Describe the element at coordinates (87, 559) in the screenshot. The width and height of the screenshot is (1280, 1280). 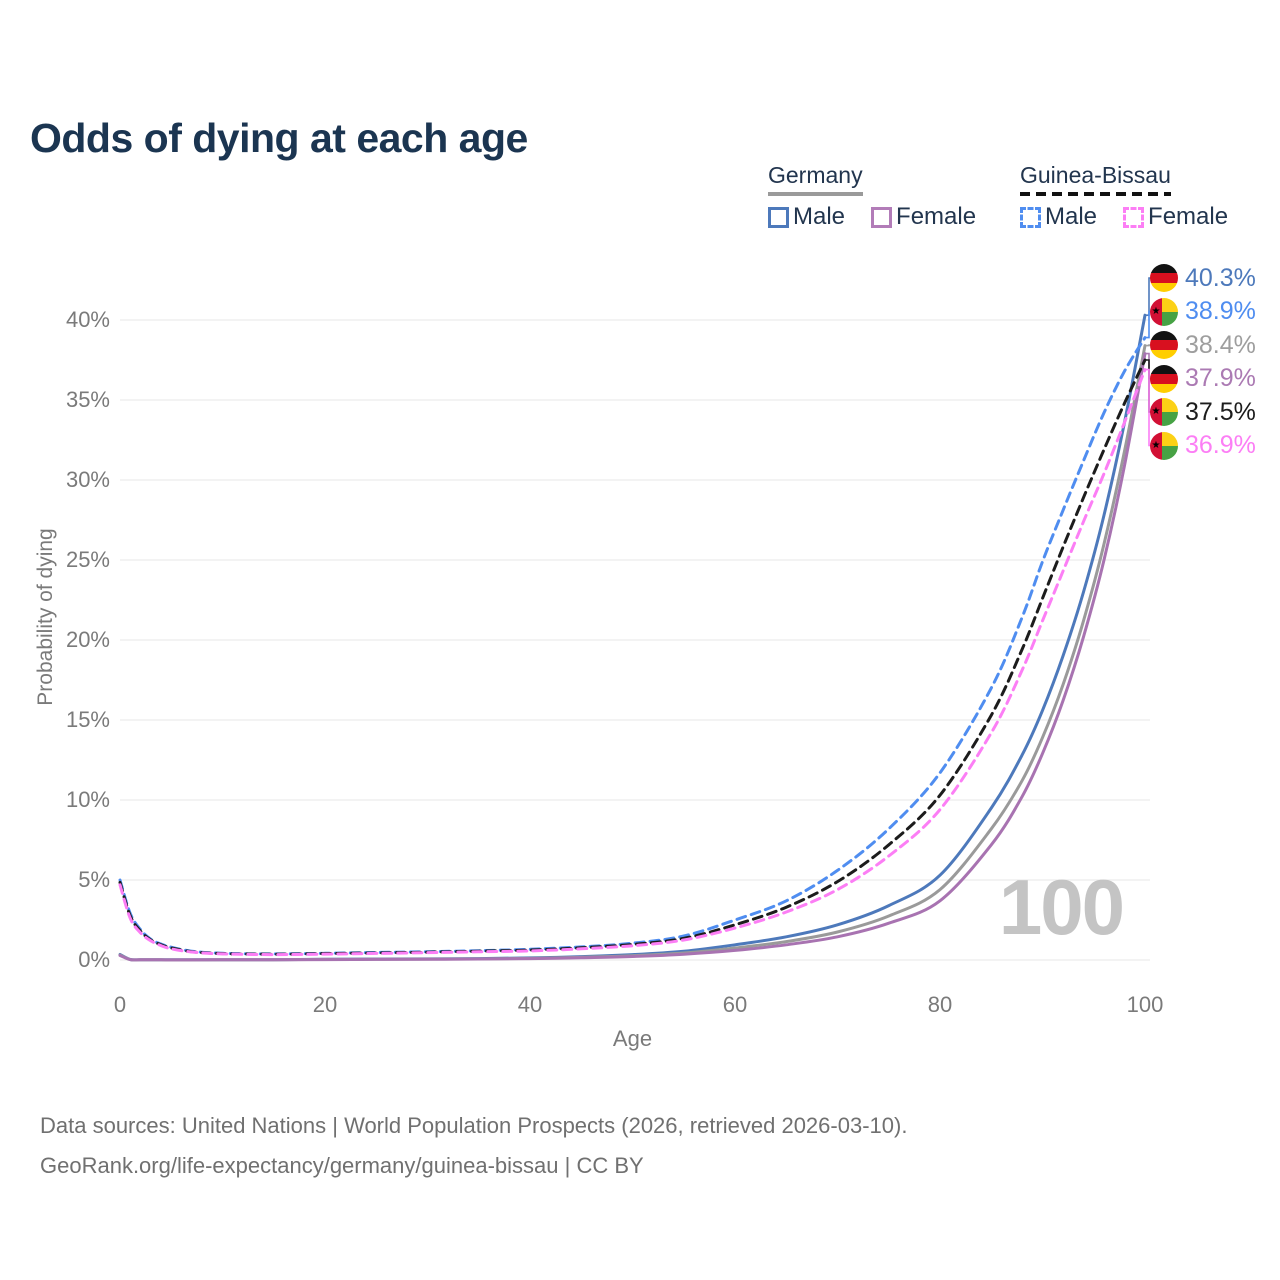
I see `y-tick-25%: 25%` at that location.